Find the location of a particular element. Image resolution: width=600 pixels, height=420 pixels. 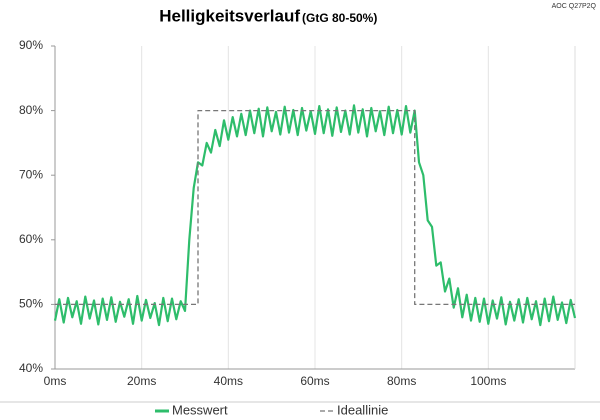

legend-label: Ideallinie is located at coordinates (362, 409).